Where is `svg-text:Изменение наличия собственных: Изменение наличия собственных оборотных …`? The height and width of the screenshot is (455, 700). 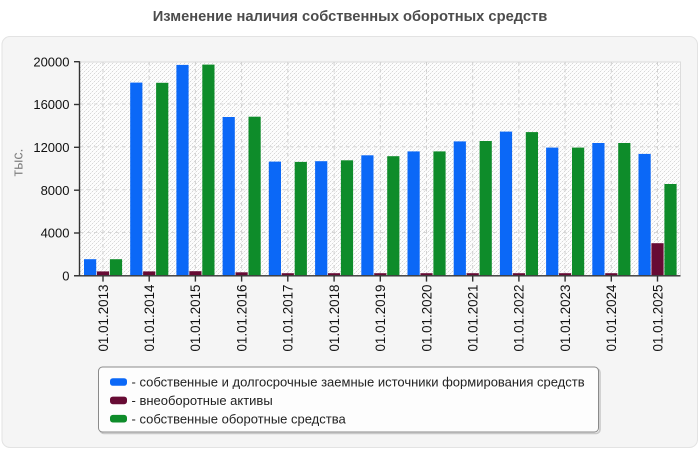
svg-text:Изменение наличия собственных: Изменение наличия собственных оборотных … is located at coordinates (350, 17).